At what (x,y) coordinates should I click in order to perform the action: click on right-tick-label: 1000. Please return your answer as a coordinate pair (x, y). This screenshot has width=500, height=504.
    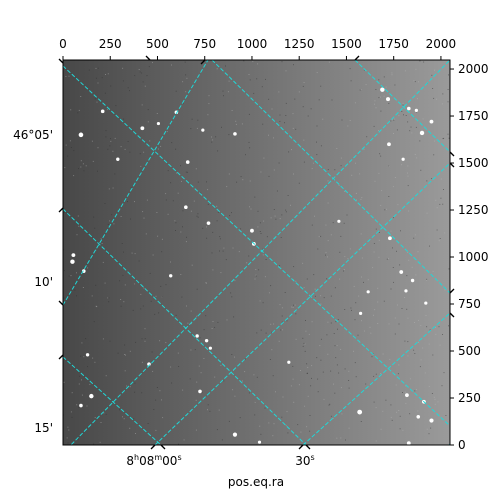
    Looking at the image, I should click on (473, 257).